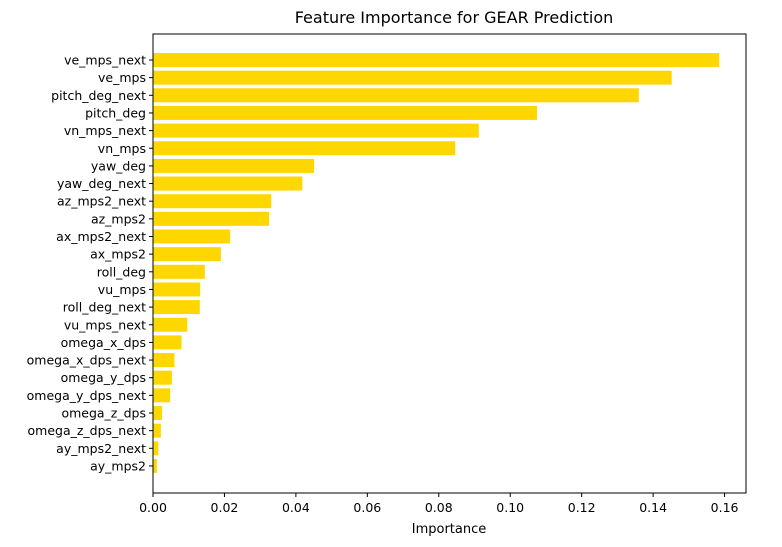 The width and height of the screenshot is (782, 547). I want to click on bar-ax-mps2, so click(187, 254).